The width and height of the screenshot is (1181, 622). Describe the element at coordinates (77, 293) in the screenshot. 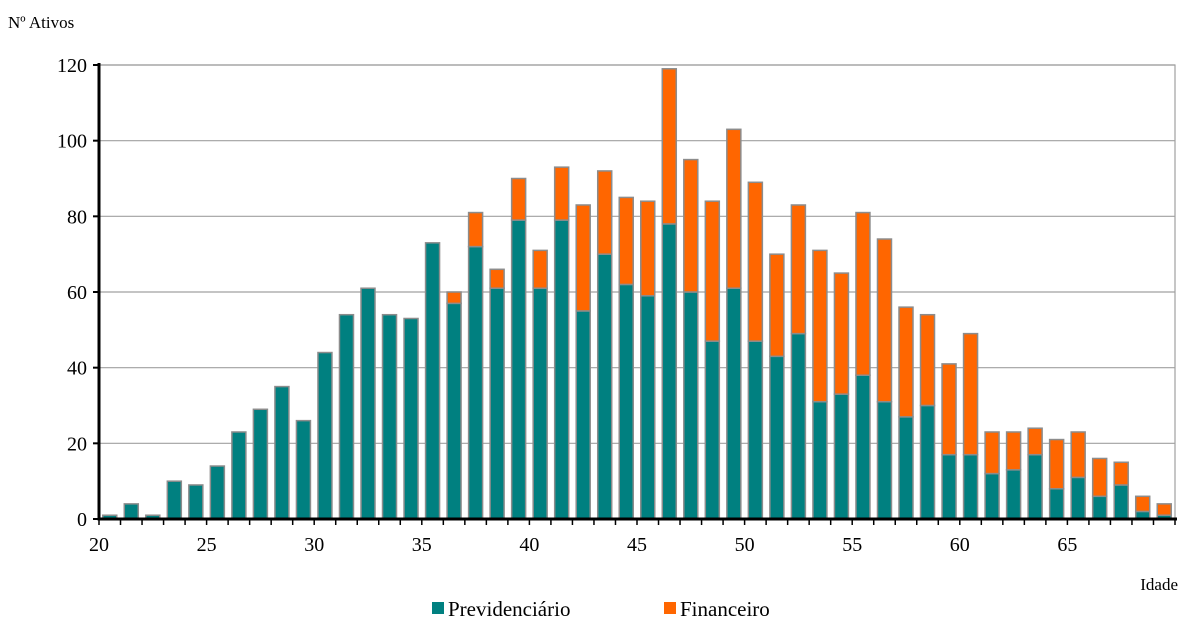

I see `y-tick-label-60: 60` at that location.